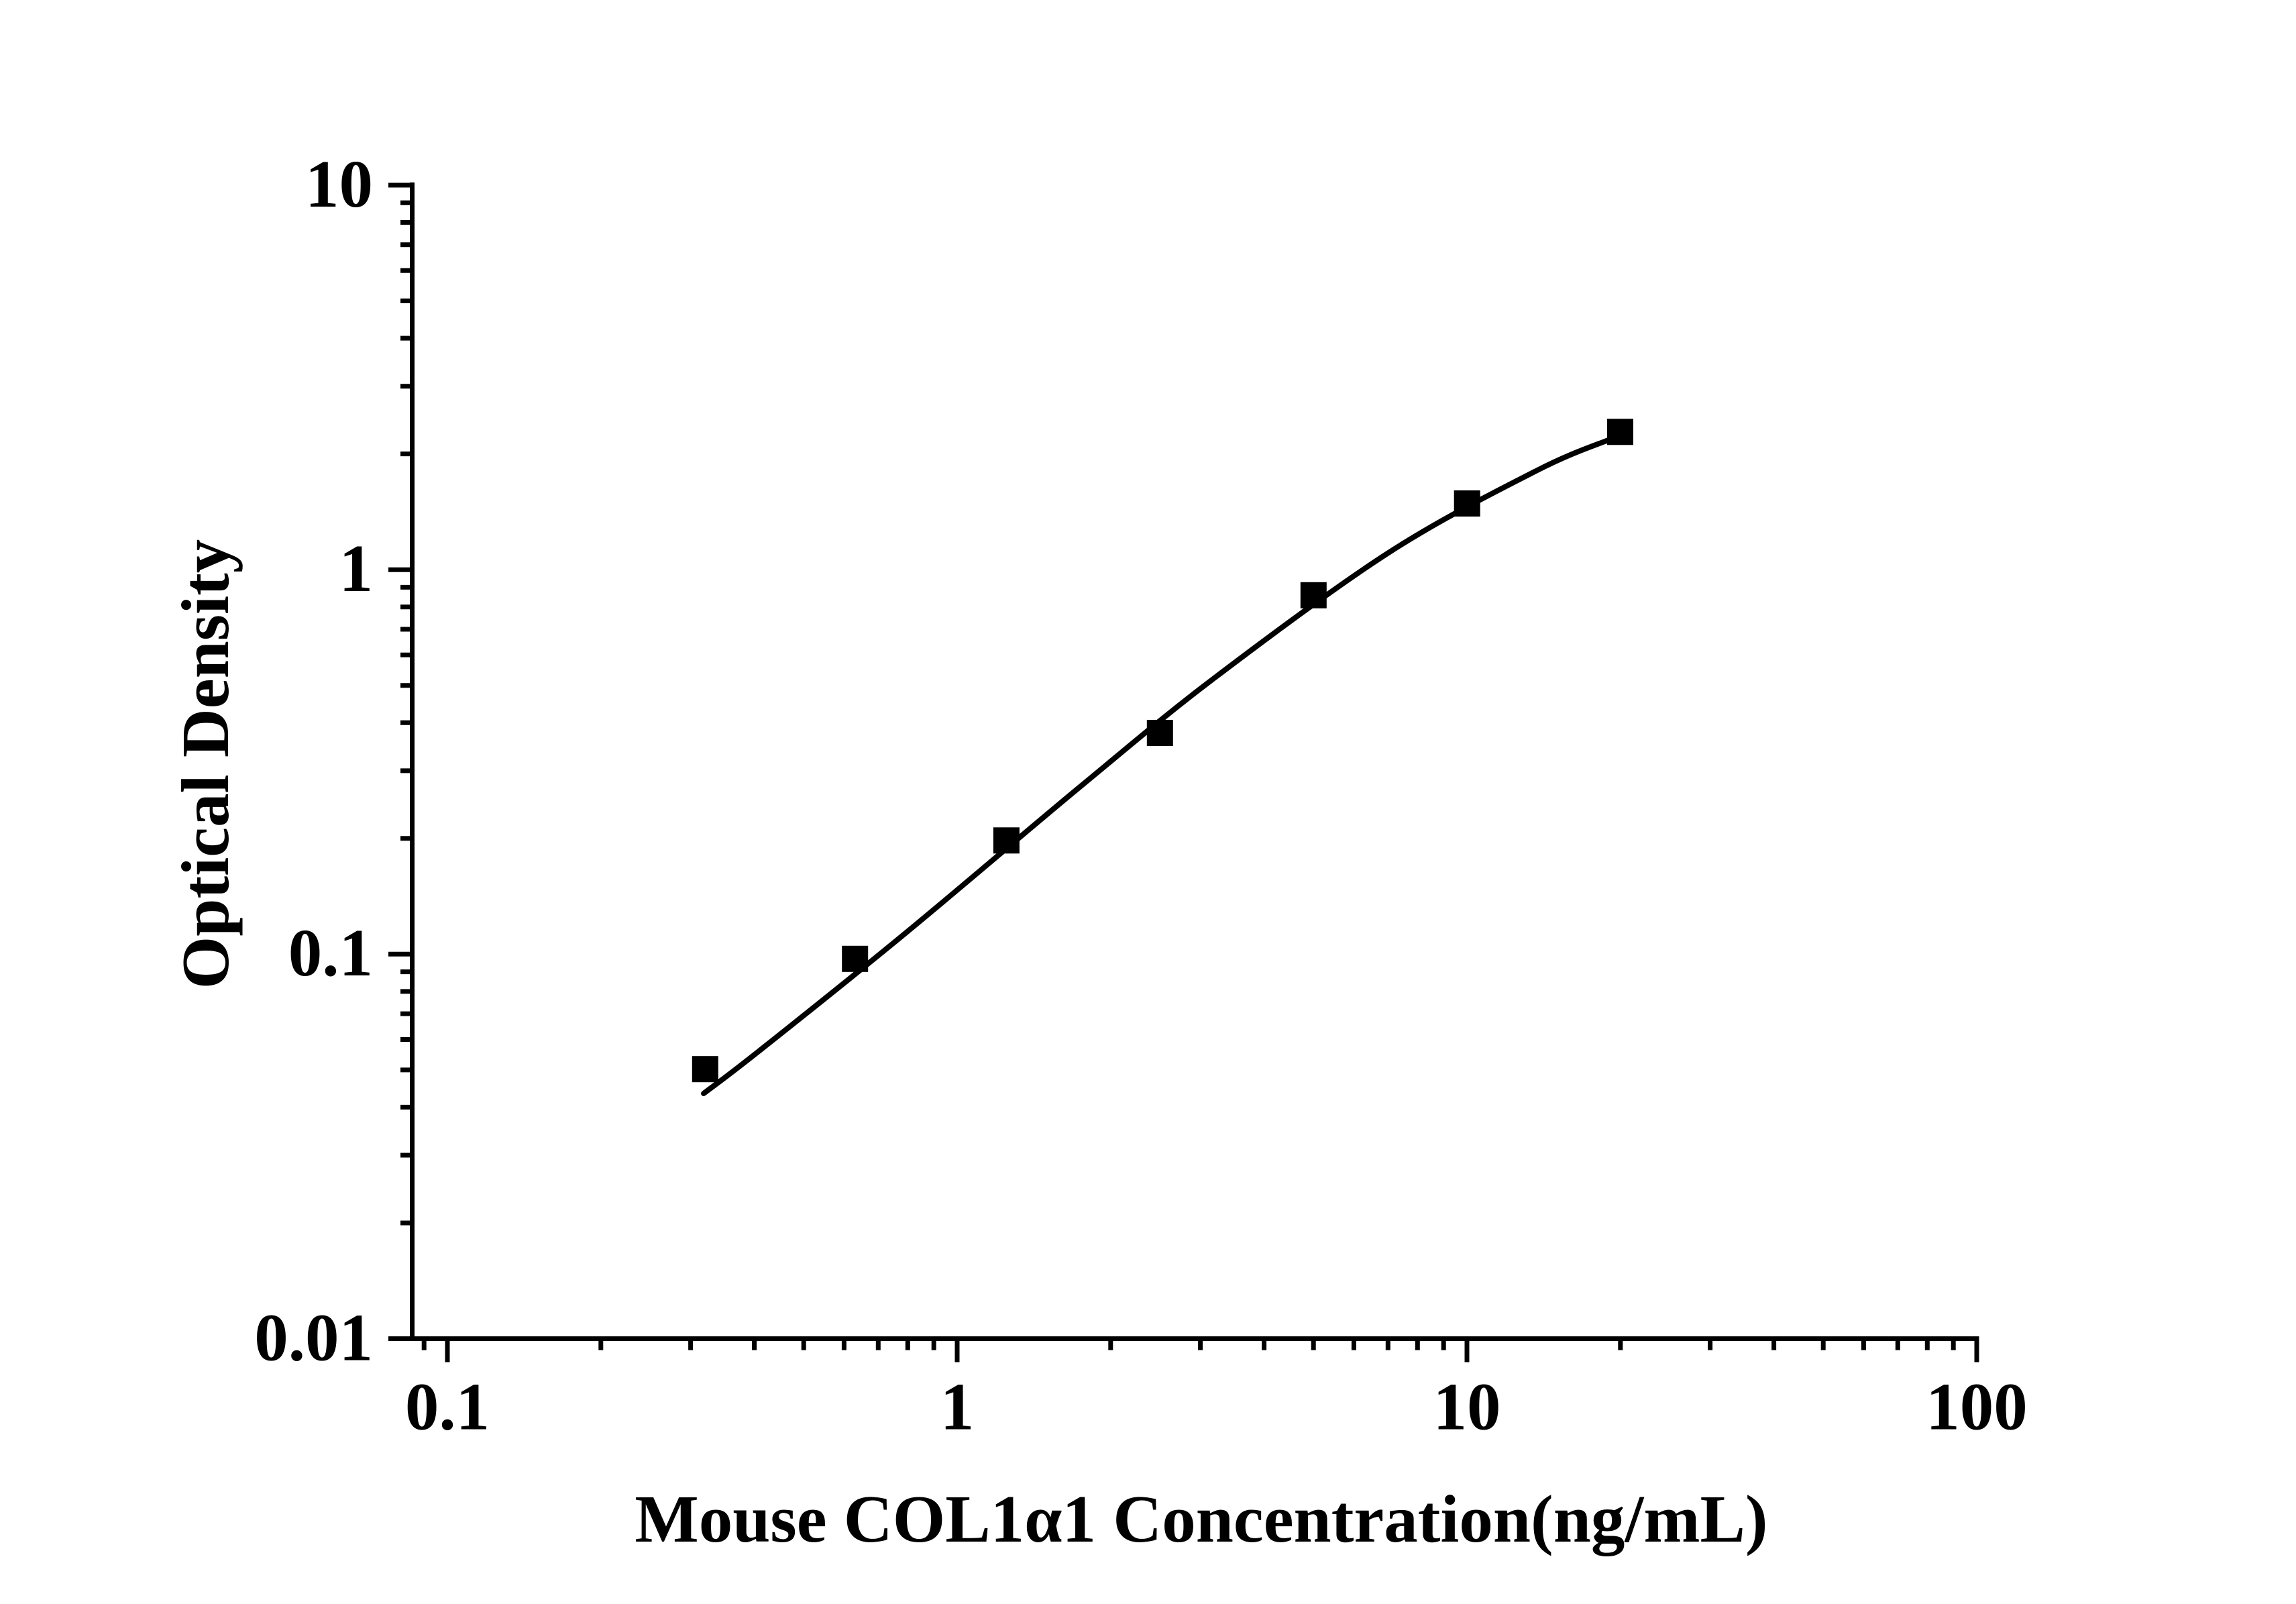 This screenshot has height=1604, width=2296. I want to click on svg-text: Optical Density, so click(205, 764).